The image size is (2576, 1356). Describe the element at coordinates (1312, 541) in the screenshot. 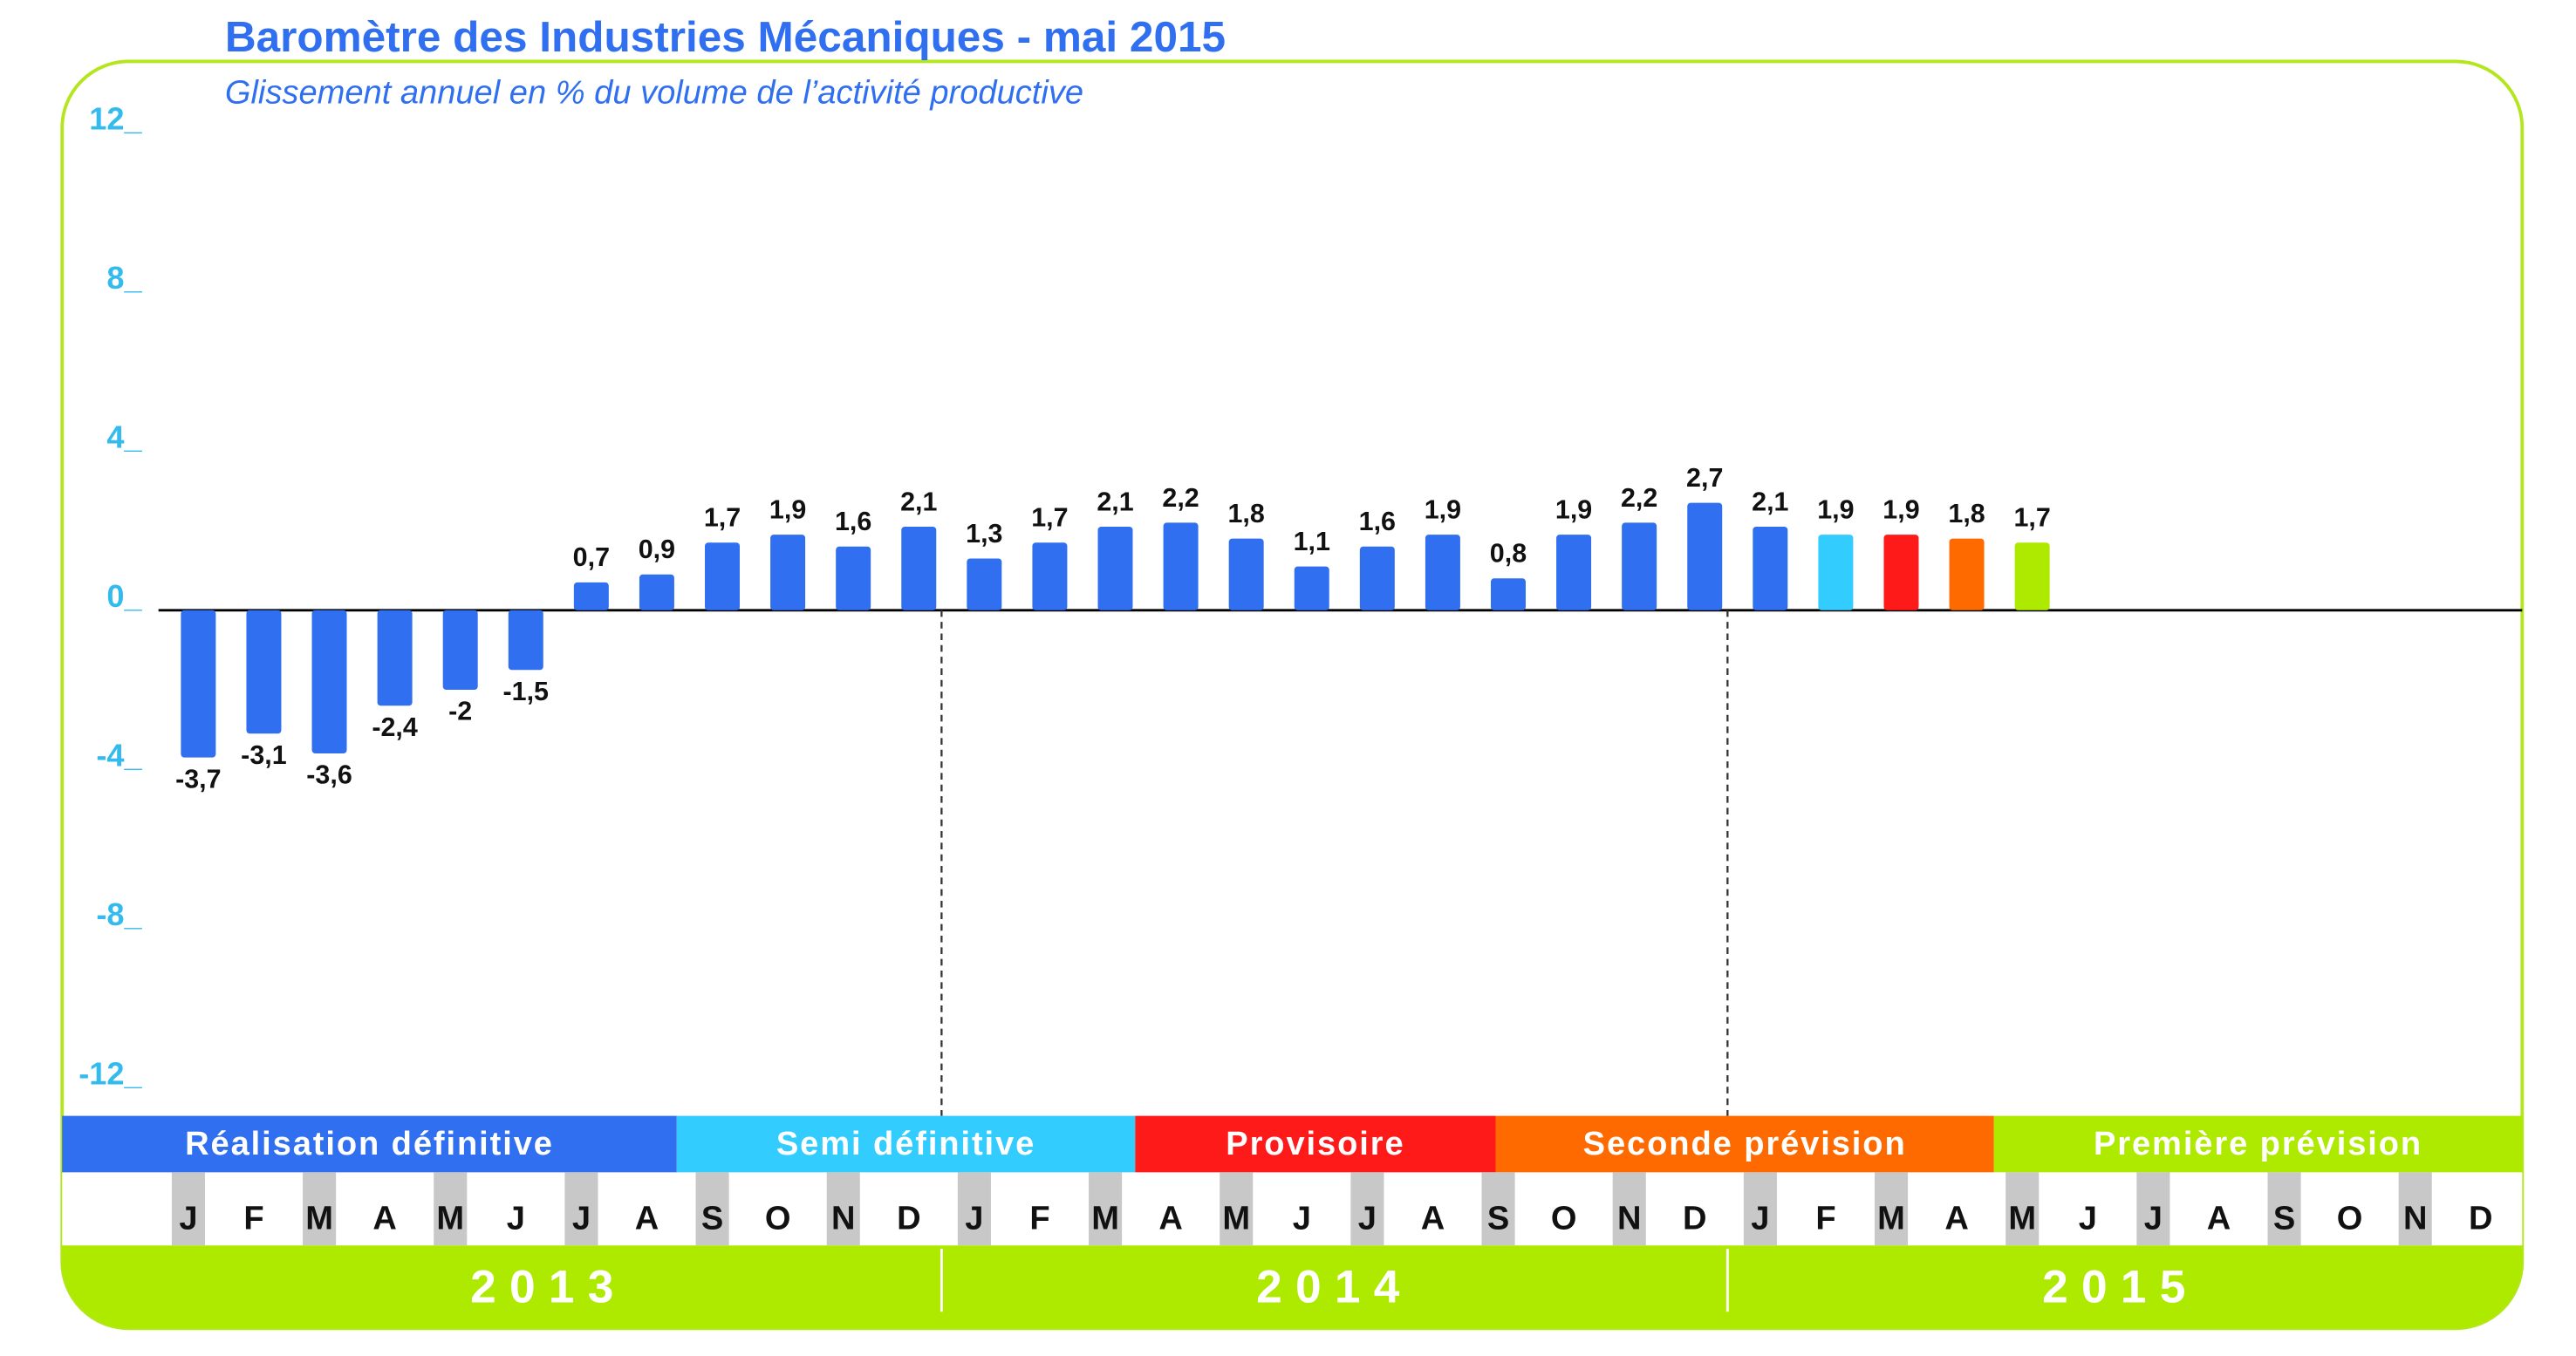

I see `data-label: 1,1` at that location.